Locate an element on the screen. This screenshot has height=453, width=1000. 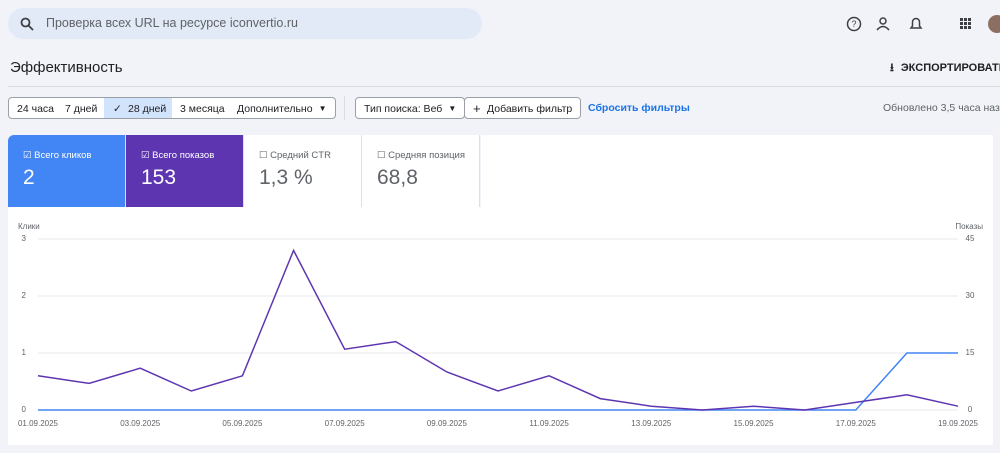
x-tick-label: 13.09.2025 is located at coordinates (651, 423).